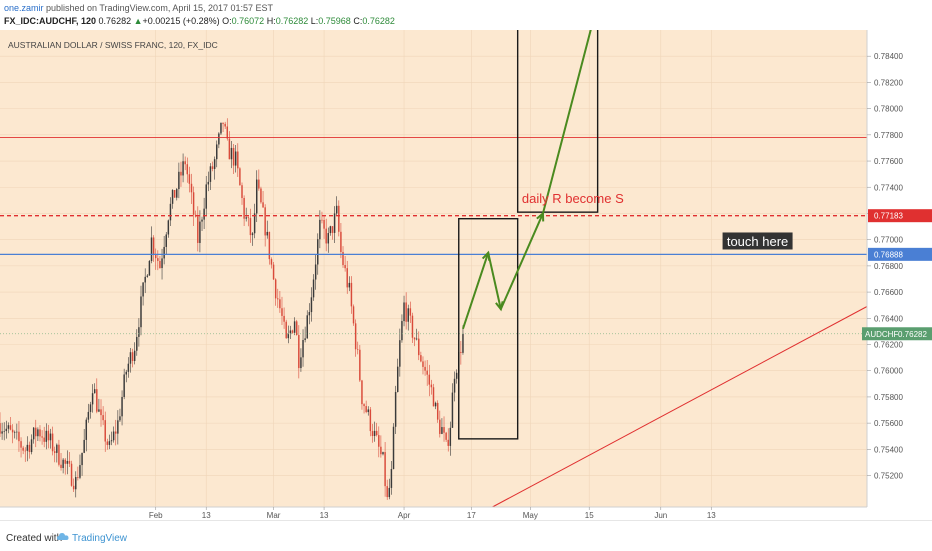 The width and height of the screenshot is (932, 551). What do you see at coordinates (888, 254) in the screenshot?
I see `price-badge-label: 0.76888` at bounding box center [888, 254].